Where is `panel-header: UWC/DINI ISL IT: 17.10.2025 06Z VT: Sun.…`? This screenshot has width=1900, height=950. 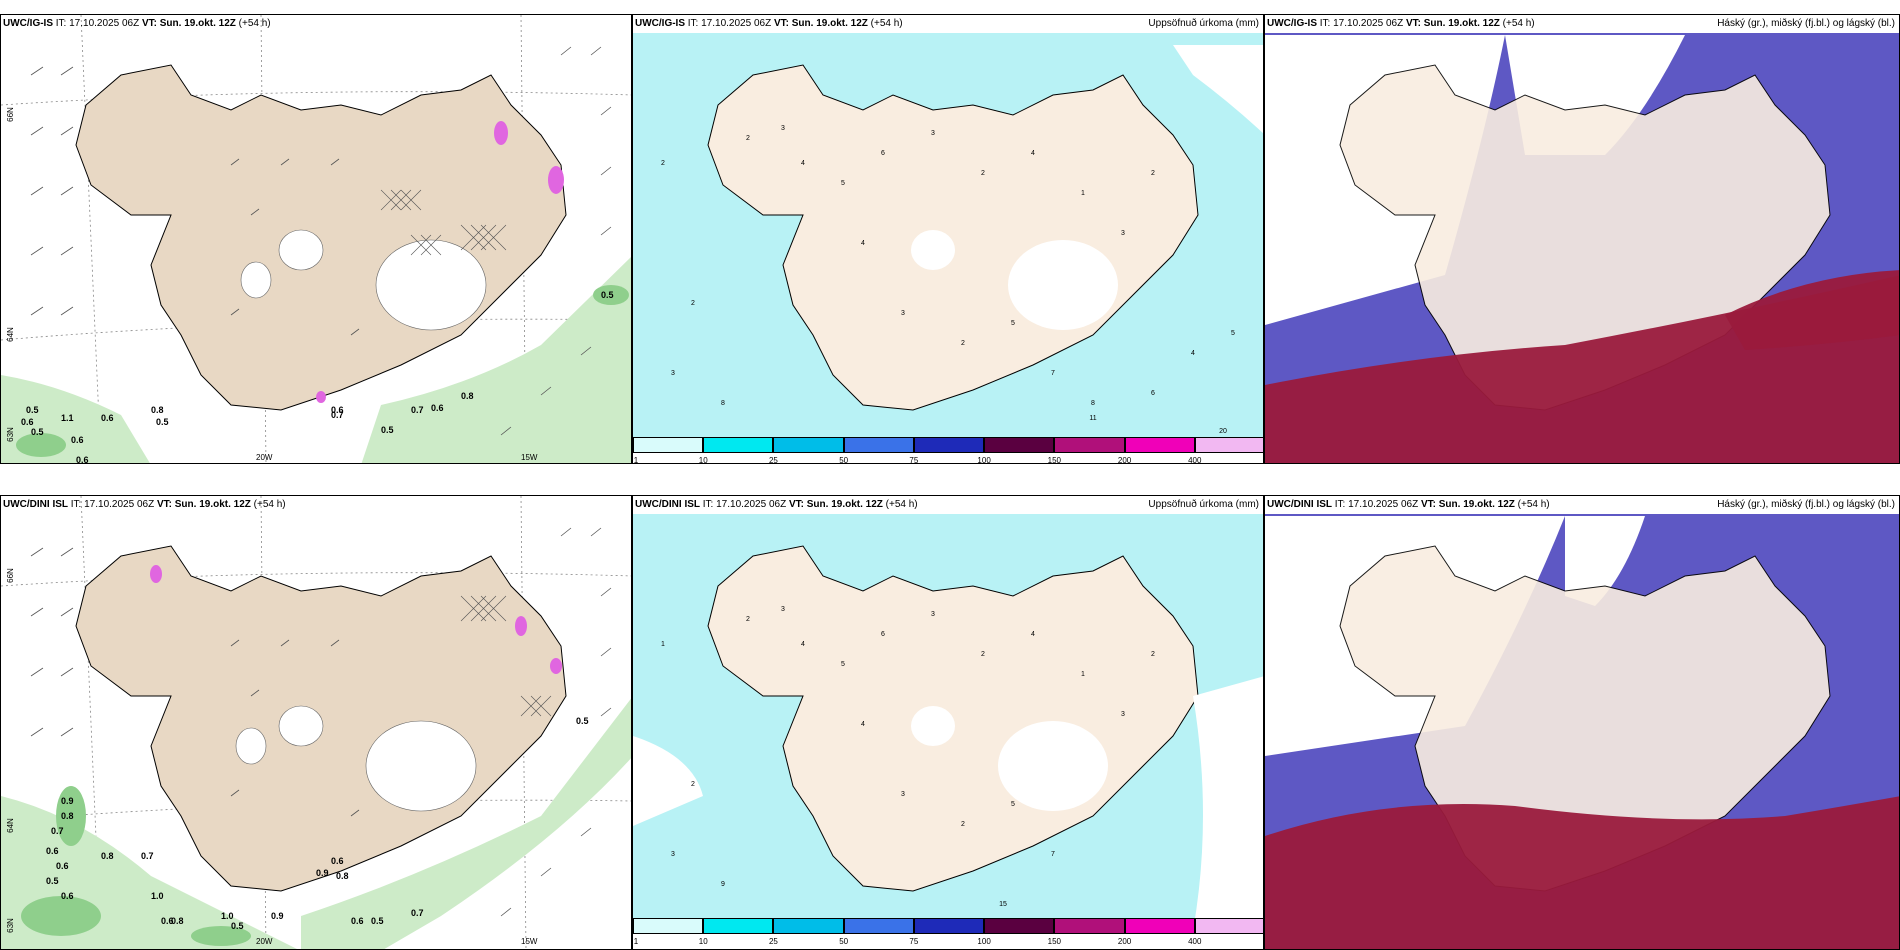
panel-header: UWC/DINI ISL IT: 17.10.2025 06Z VT: Sun.… is located at coordinates (776, 504).